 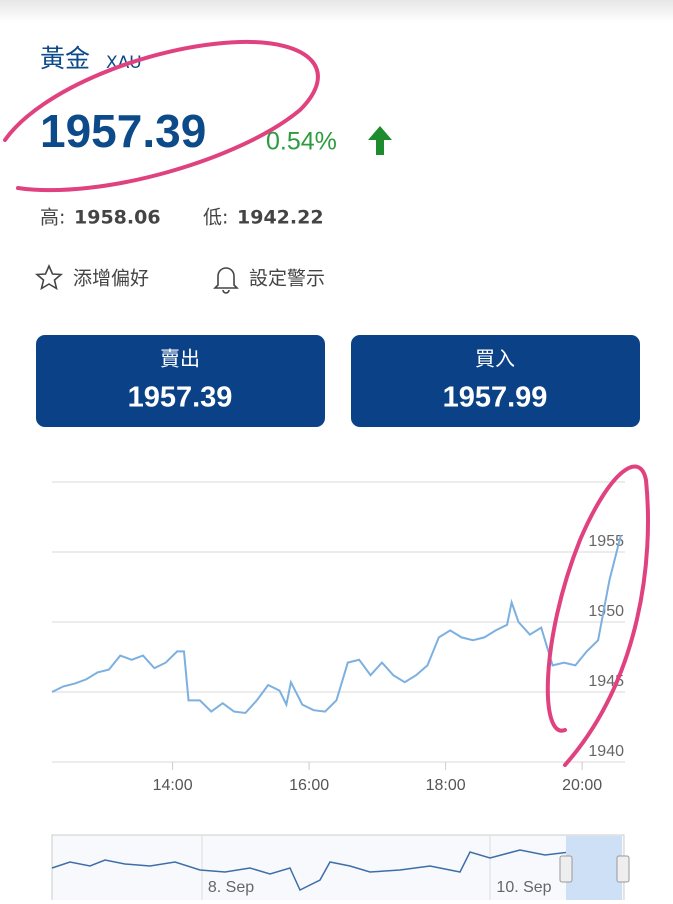 What do you see at coordinates (495, 381) in the screenshot?
I see `buy-button` at bounding box center [495, 381].